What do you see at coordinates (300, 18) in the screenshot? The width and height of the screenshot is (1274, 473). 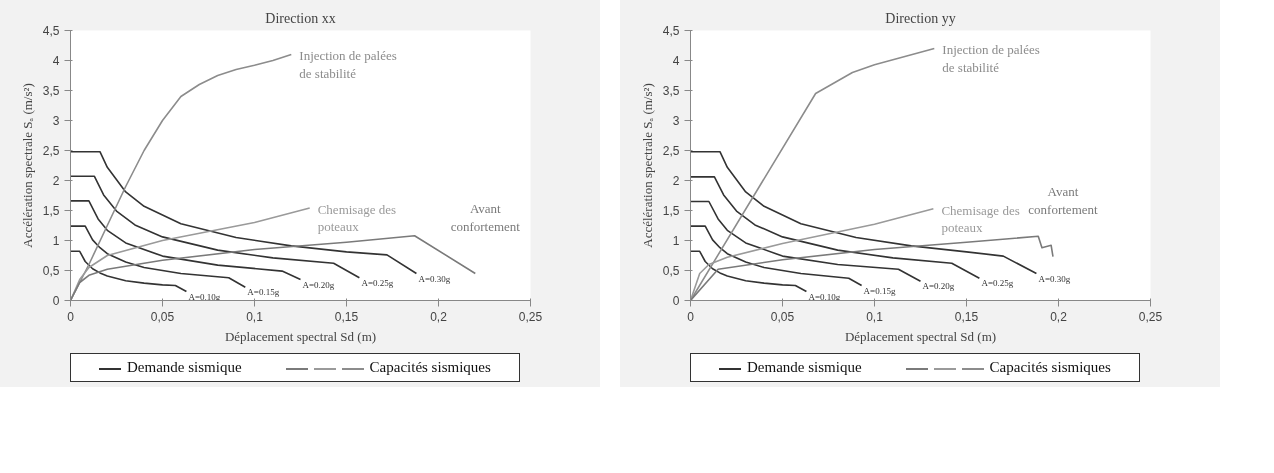 I see `chart-title: Direction xx` at bounding box center [300, 18].